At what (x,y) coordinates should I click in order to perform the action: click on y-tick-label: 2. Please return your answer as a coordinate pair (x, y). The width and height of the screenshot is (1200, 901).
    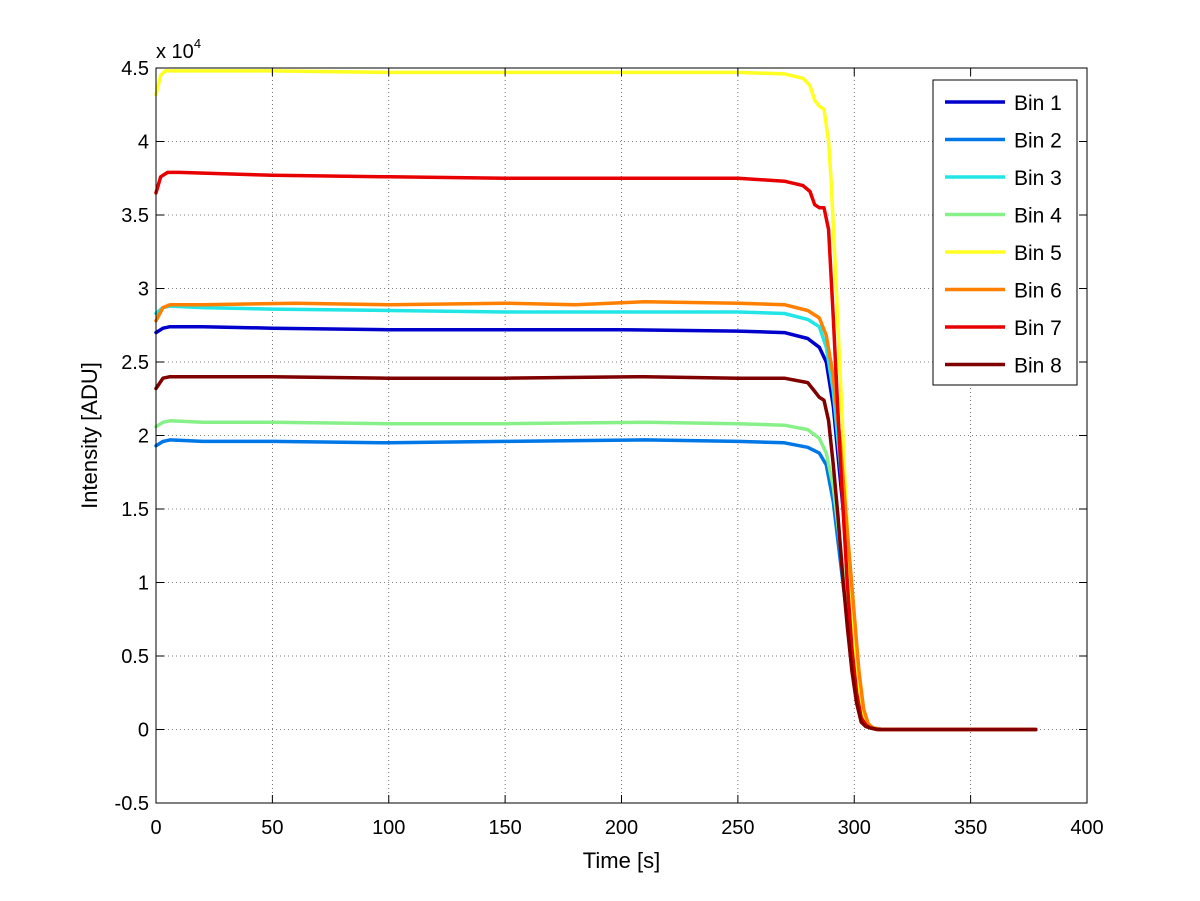
    Looking at the image, I should click on (143, 437).